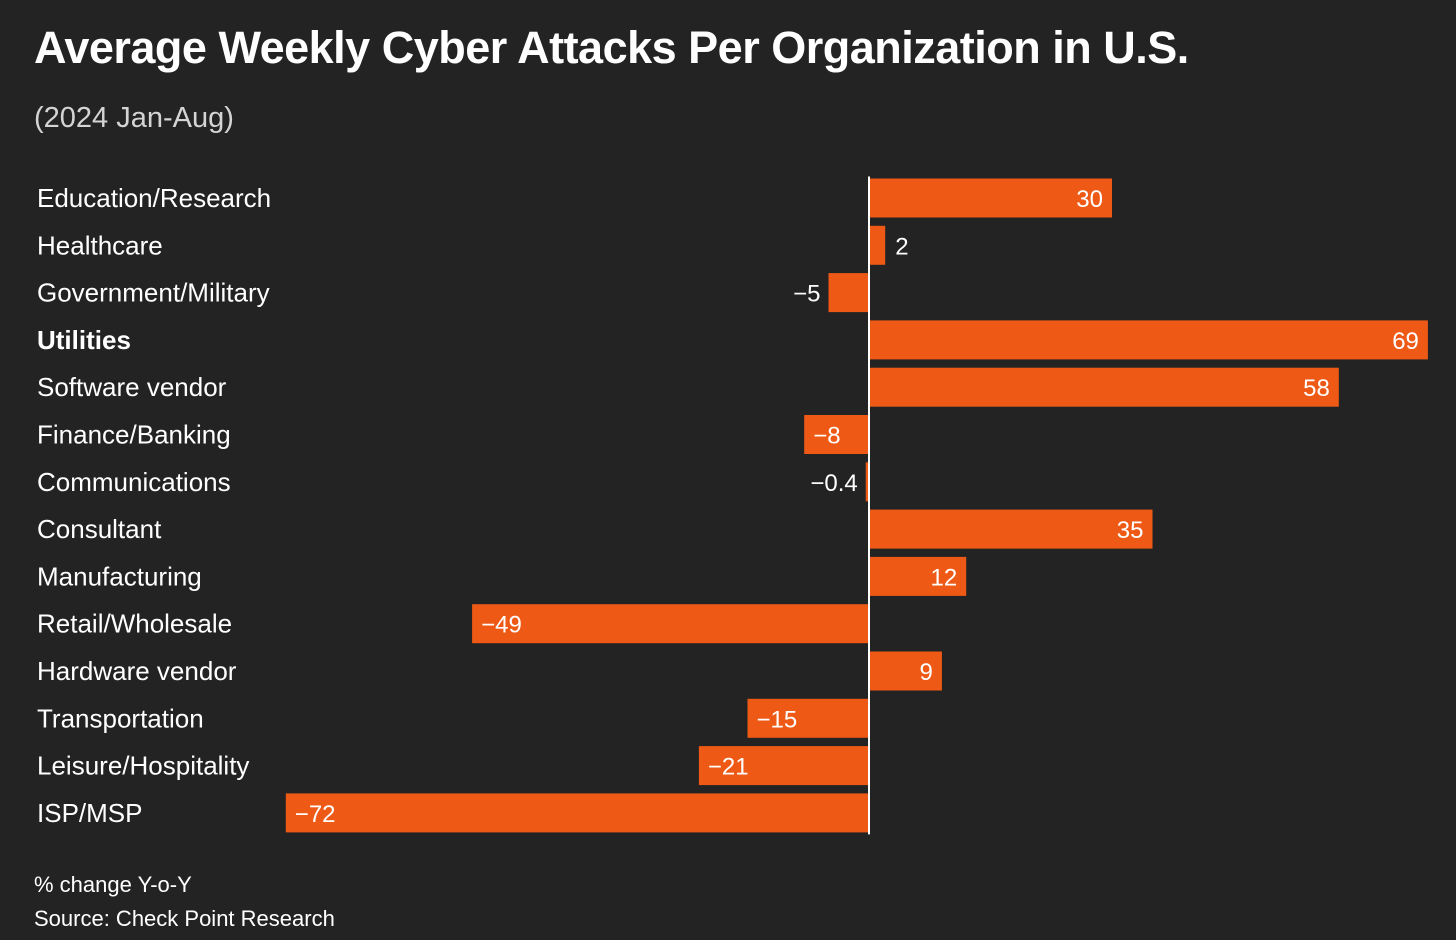 This screenshot has width=1456, height=940. I want to click on category-label: Software vendor, so click(132, 387).